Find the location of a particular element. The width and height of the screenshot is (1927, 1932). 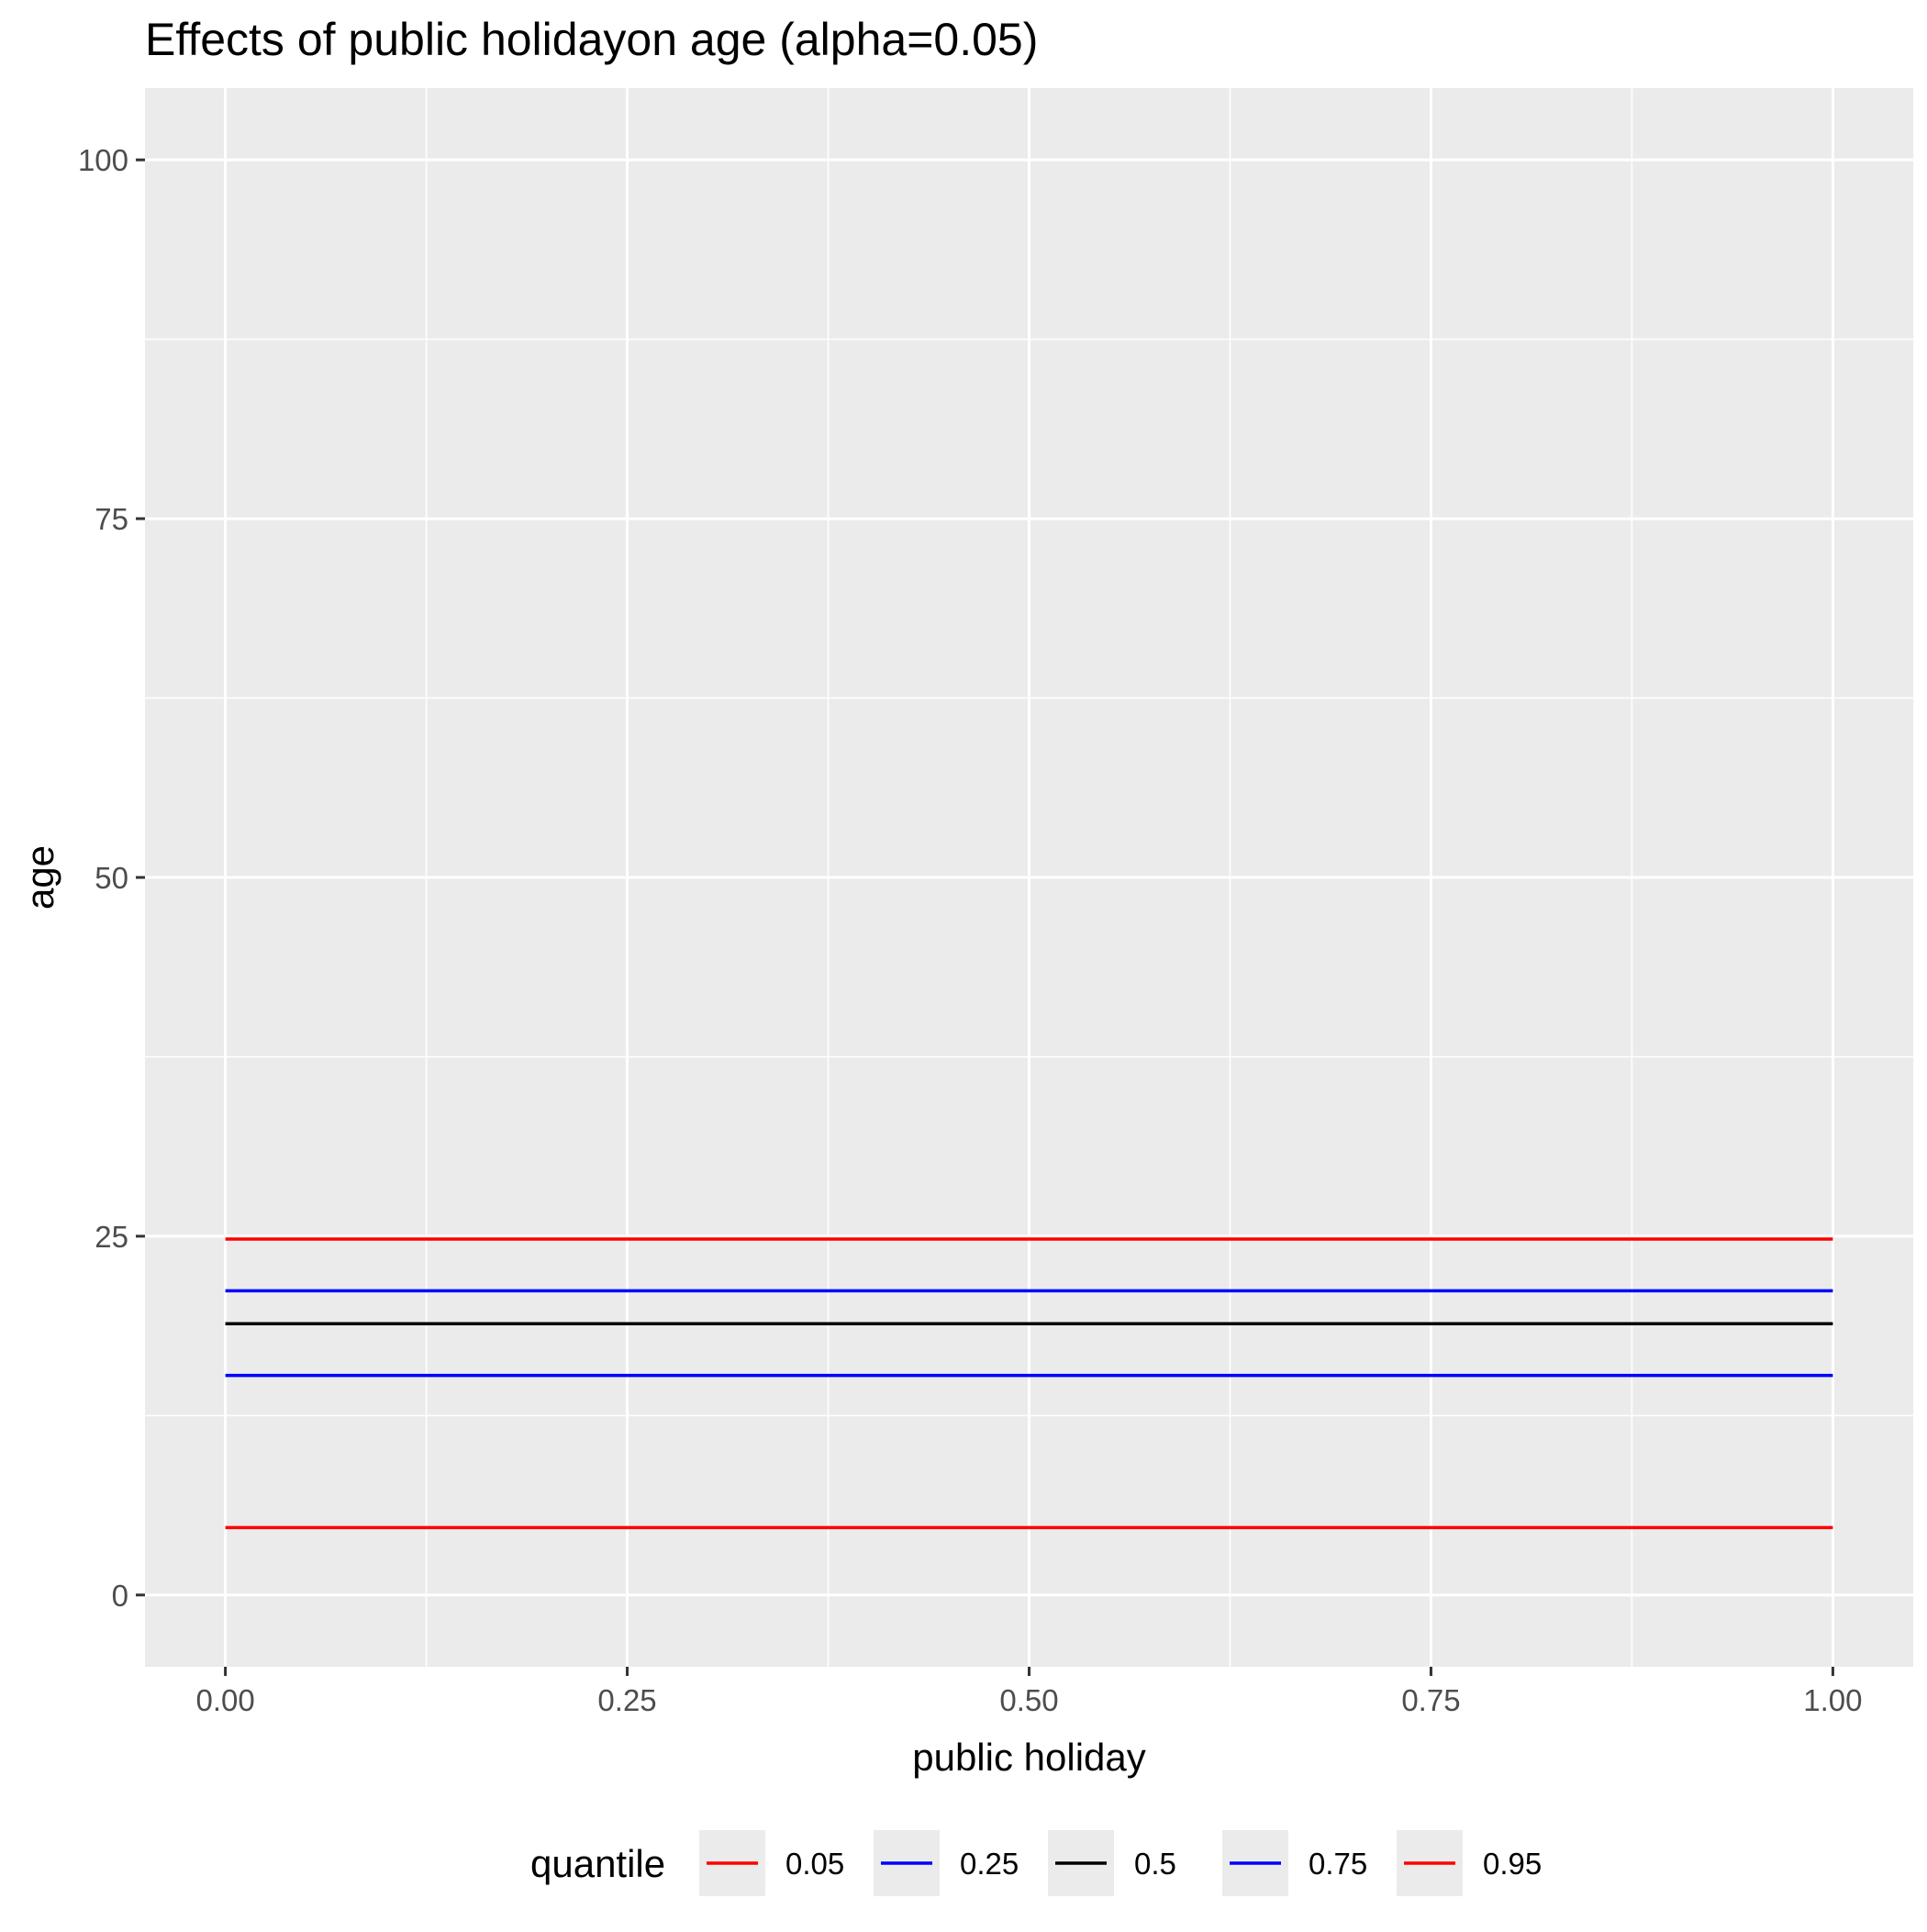

legend-title: quantile is located at coordinates (597, 1863).